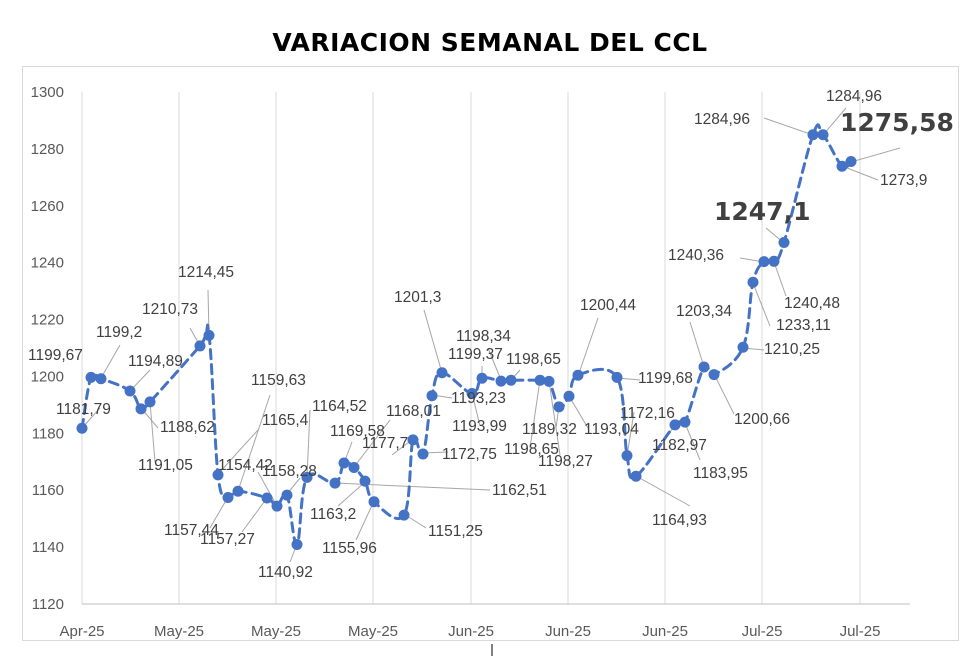 Image resolution: width=980 pixels, height=657 pixels. I want to click on chart-title: VARIACION SEMANAL DEL CCL, so click(490, 42).